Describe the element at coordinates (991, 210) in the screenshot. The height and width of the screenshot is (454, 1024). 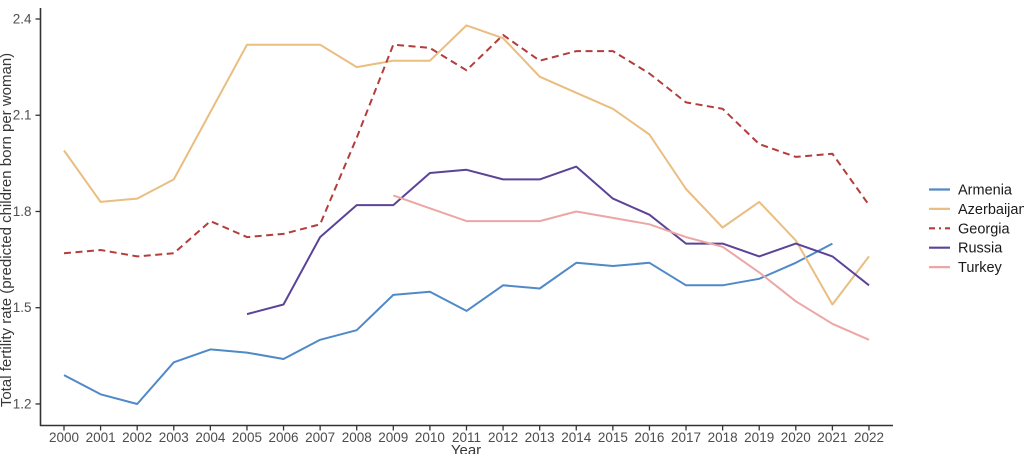
I see `legend-label: Azerbaijan` at that location.